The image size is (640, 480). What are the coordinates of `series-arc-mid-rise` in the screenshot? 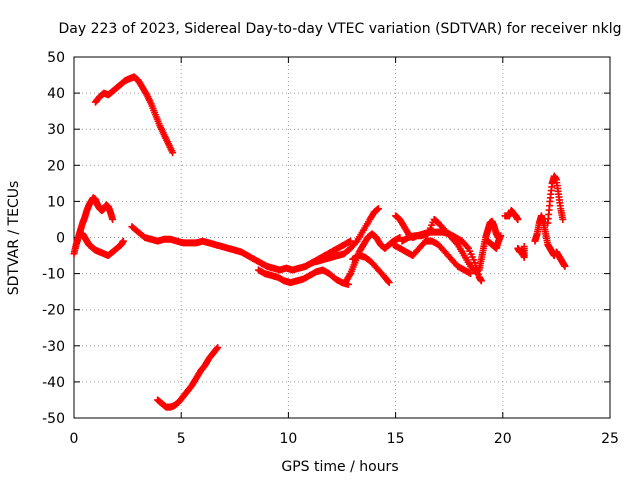 It's located at (342, 237).